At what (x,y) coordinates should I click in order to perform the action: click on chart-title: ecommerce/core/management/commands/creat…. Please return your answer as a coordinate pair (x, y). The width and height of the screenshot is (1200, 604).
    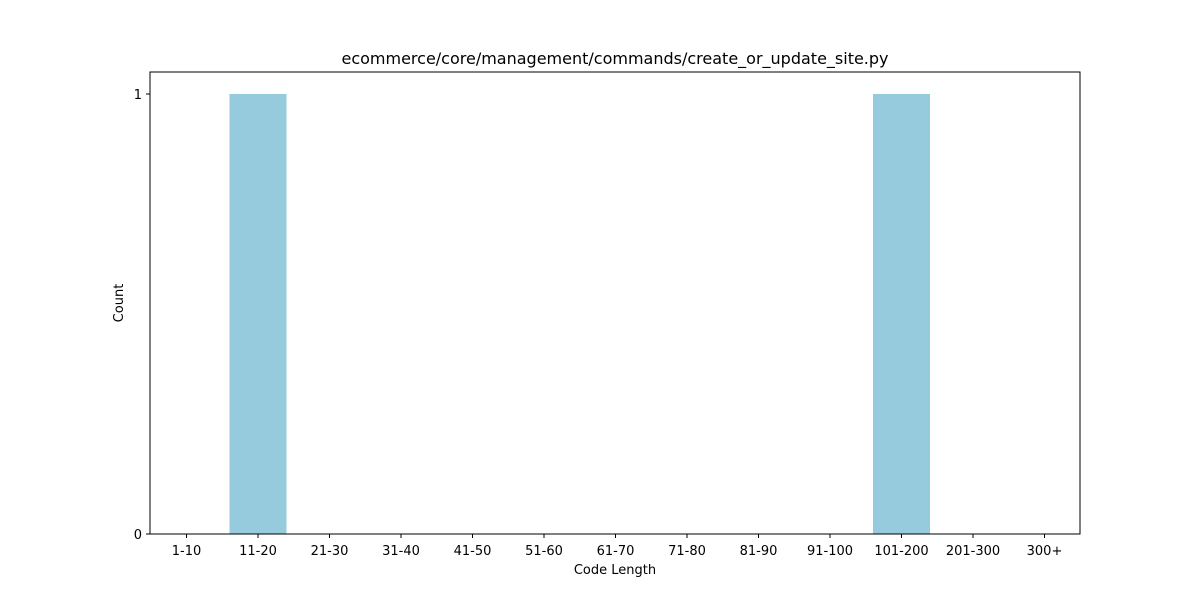
    Looking at the image, I should click on (614, 59).